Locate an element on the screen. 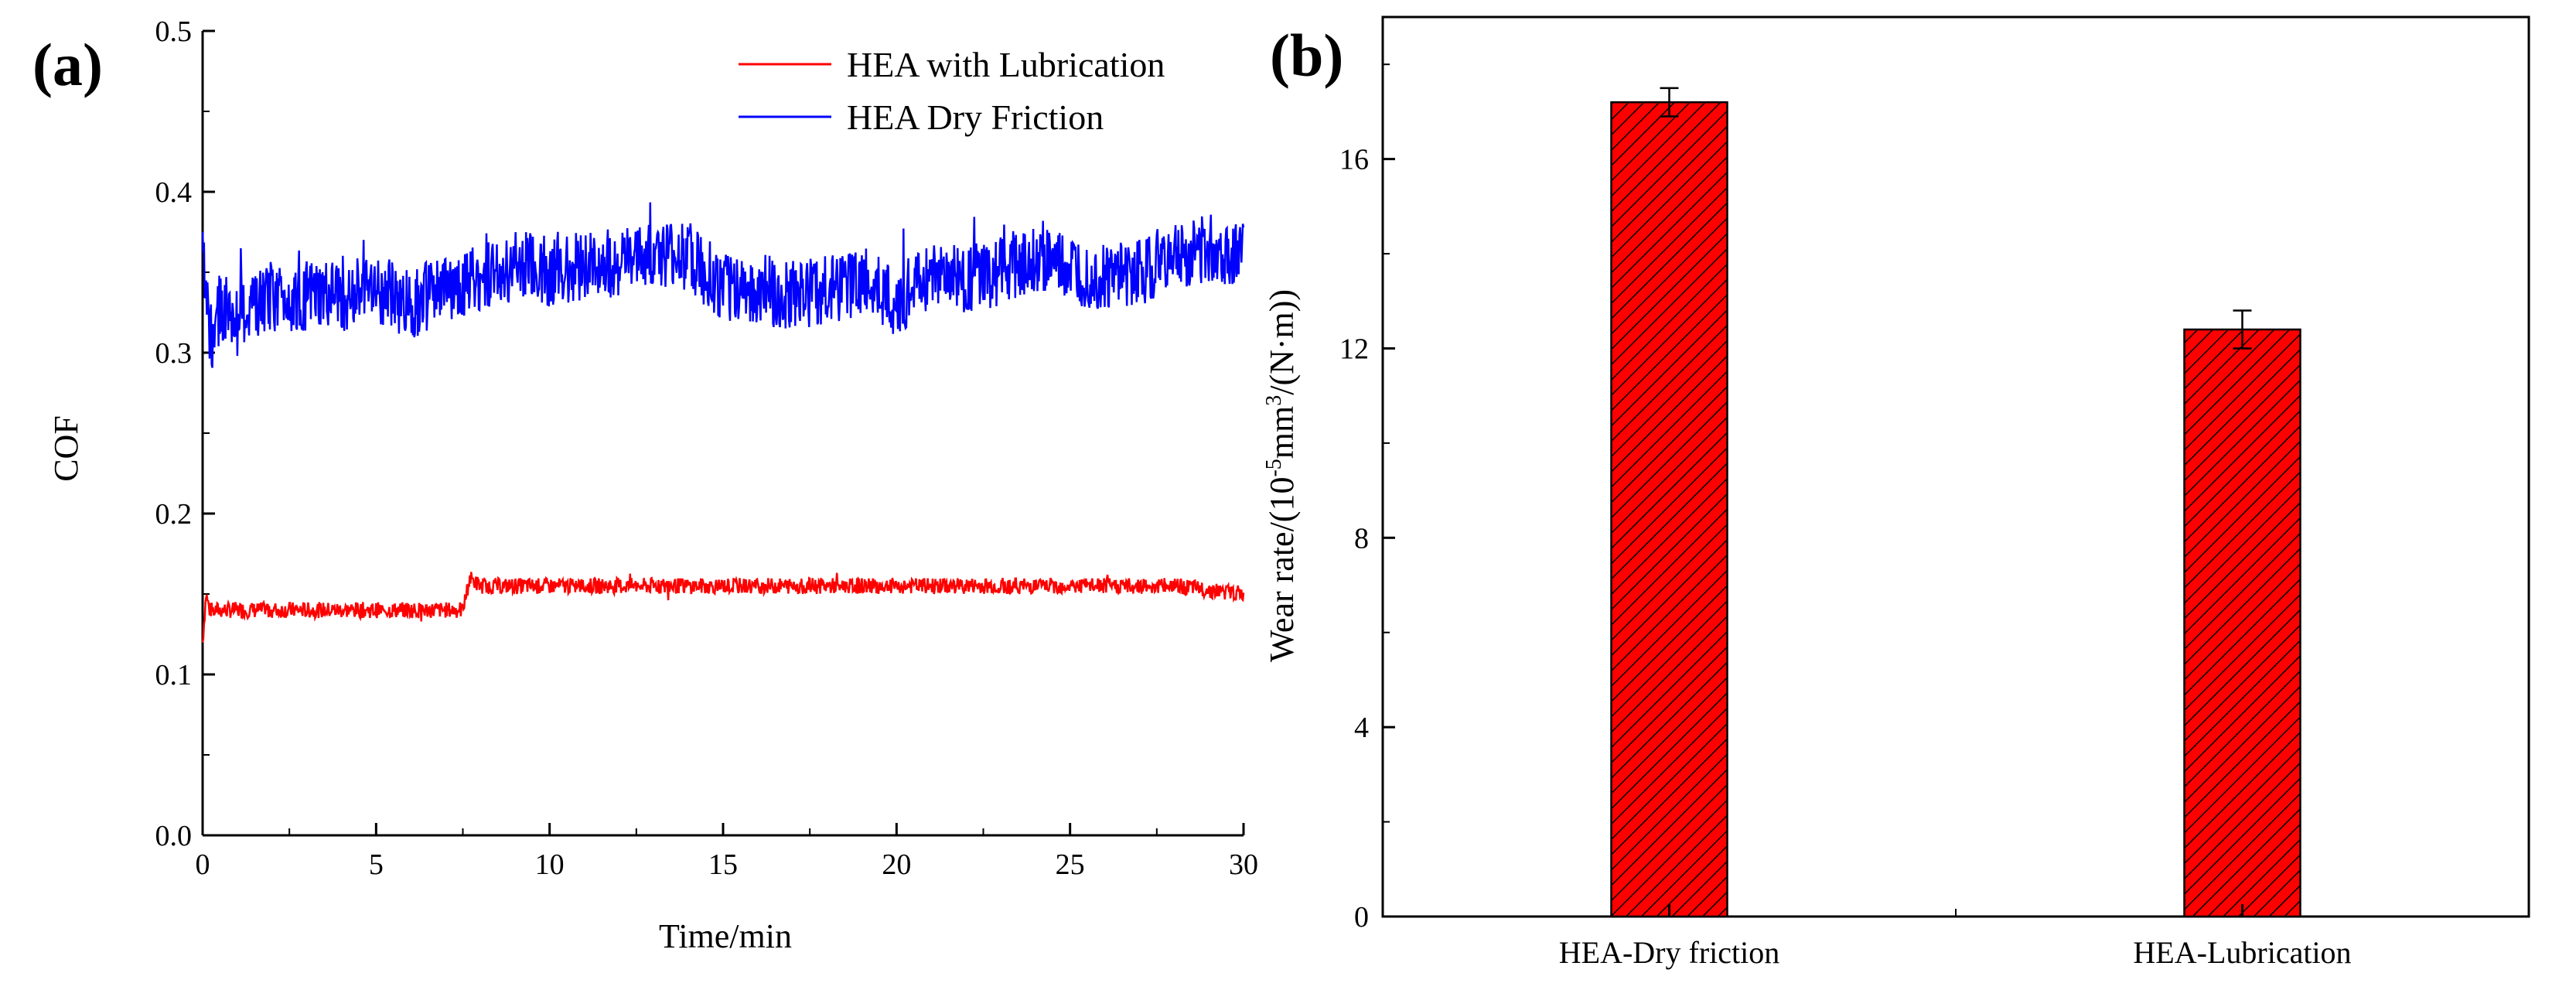 This screenshot has width=2576, height=990. b-y-tick-label: 8 is located at coordinates (1361, 538).